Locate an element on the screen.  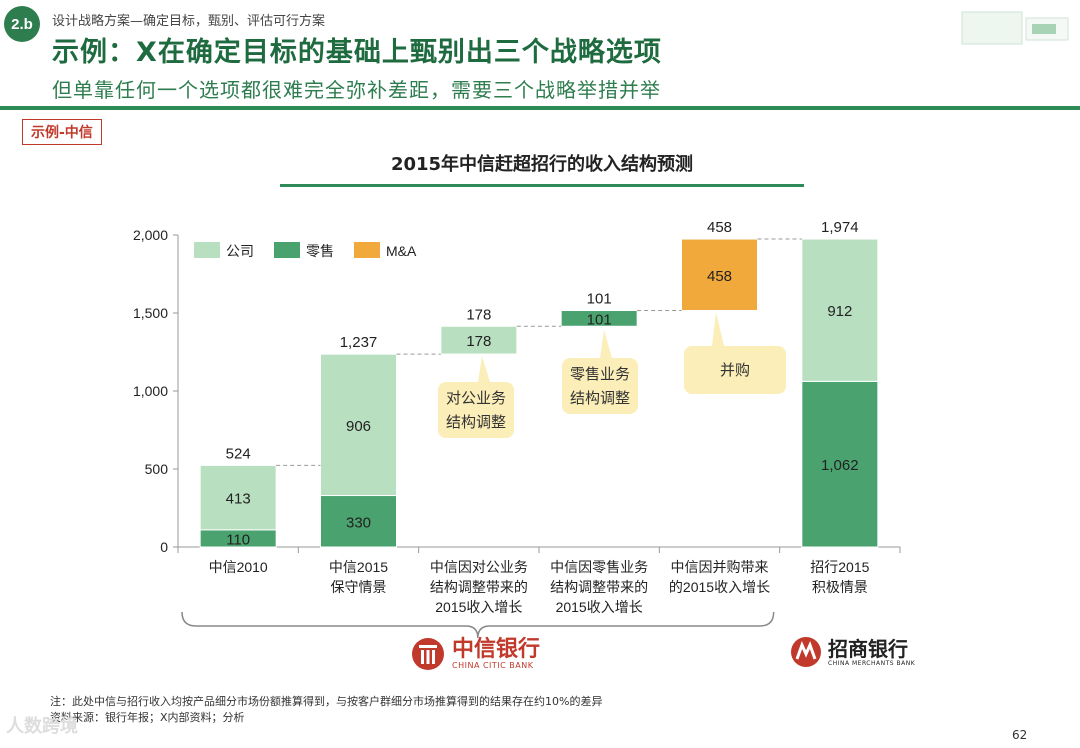
bar-total-label: 458 is located at coordinates (719, 227).